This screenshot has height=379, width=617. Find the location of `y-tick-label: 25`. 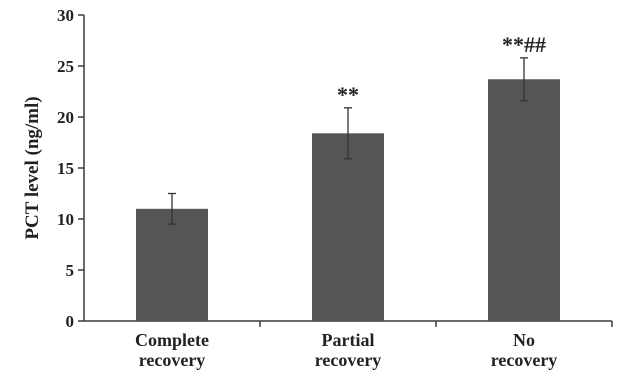

y-tick-label: 25 is located at coordinates (65, 66).